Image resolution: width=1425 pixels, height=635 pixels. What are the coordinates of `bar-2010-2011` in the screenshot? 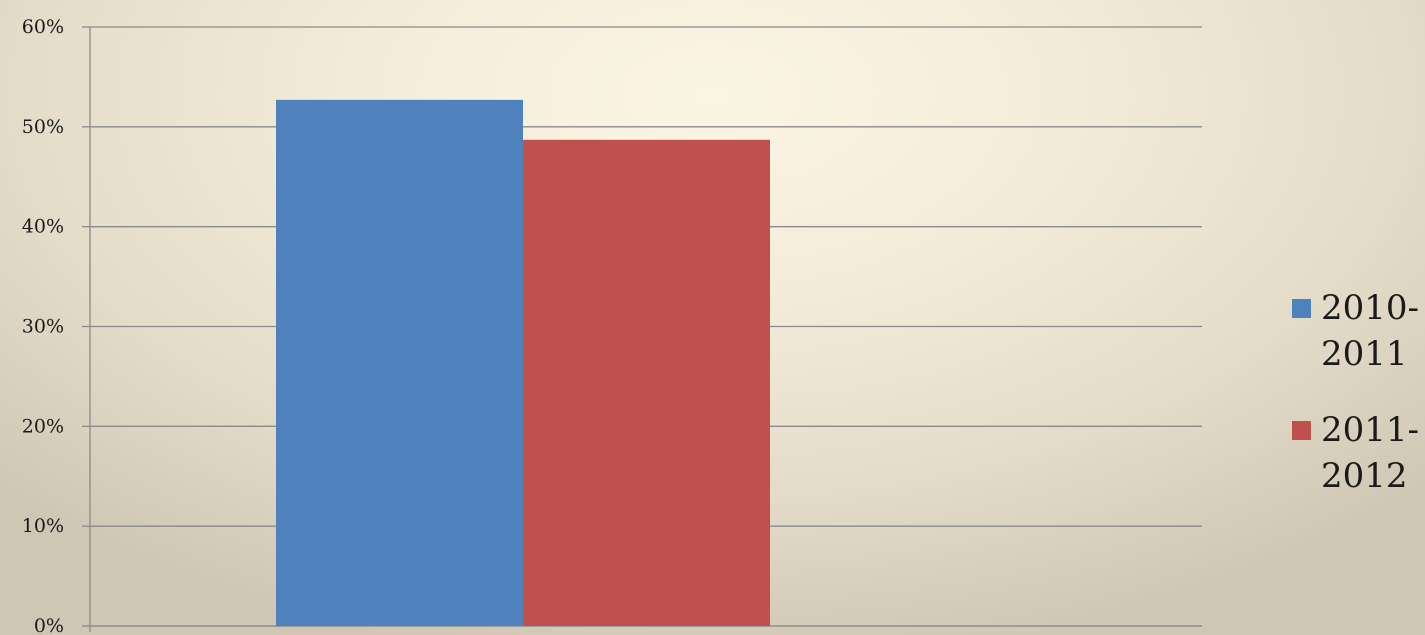 It's located at (399, 362).